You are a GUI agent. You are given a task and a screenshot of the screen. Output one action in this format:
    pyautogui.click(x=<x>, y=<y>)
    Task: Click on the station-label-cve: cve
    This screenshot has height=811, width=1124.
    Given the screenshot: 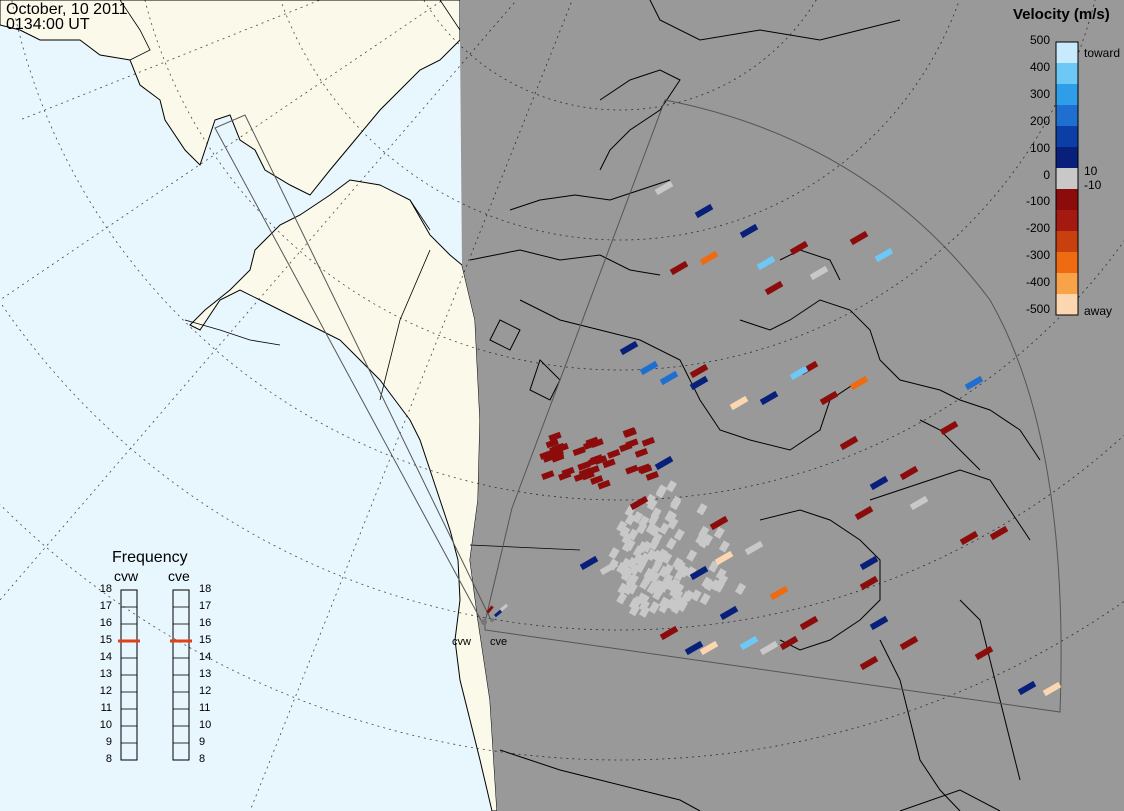 What is the action you would take?
    pyautogui.click(x=499, y=642)
    